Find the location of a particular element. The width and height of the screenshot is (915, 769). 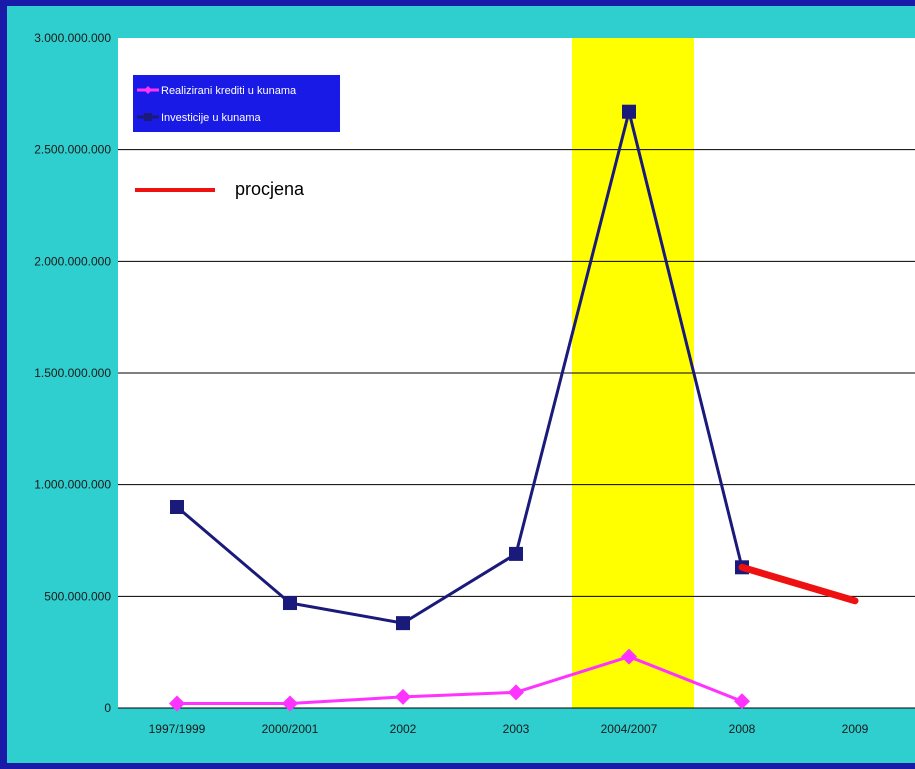

x-tick-label: 2000/2001 is located at coordinates (290, 729).